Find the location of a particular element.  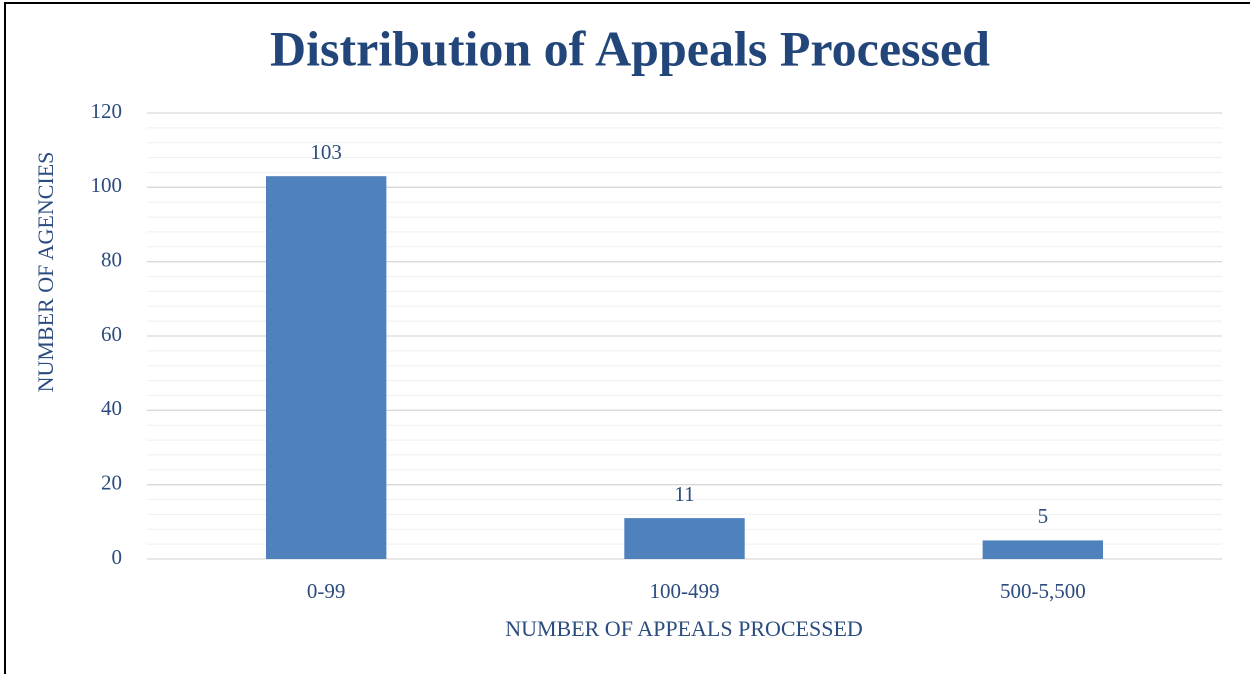

y-tick-label: 0 is located at coordinates (117, 557).